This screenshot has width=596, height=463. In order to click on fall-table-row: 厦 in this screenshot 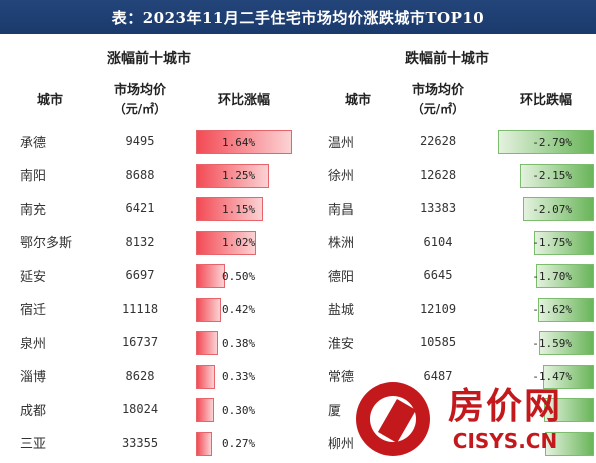, I will do `click(447, 409)`.